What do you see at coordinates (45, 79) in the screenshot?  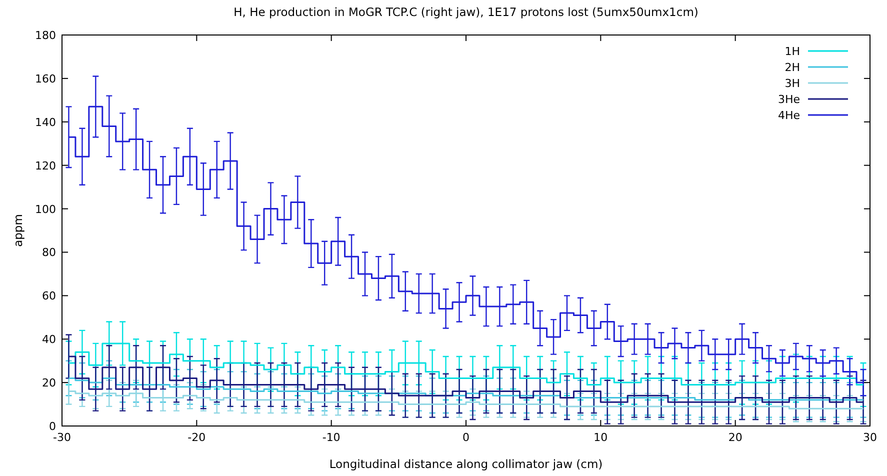 I see `y-tick-label: 160` at bounding box center [45, 79].